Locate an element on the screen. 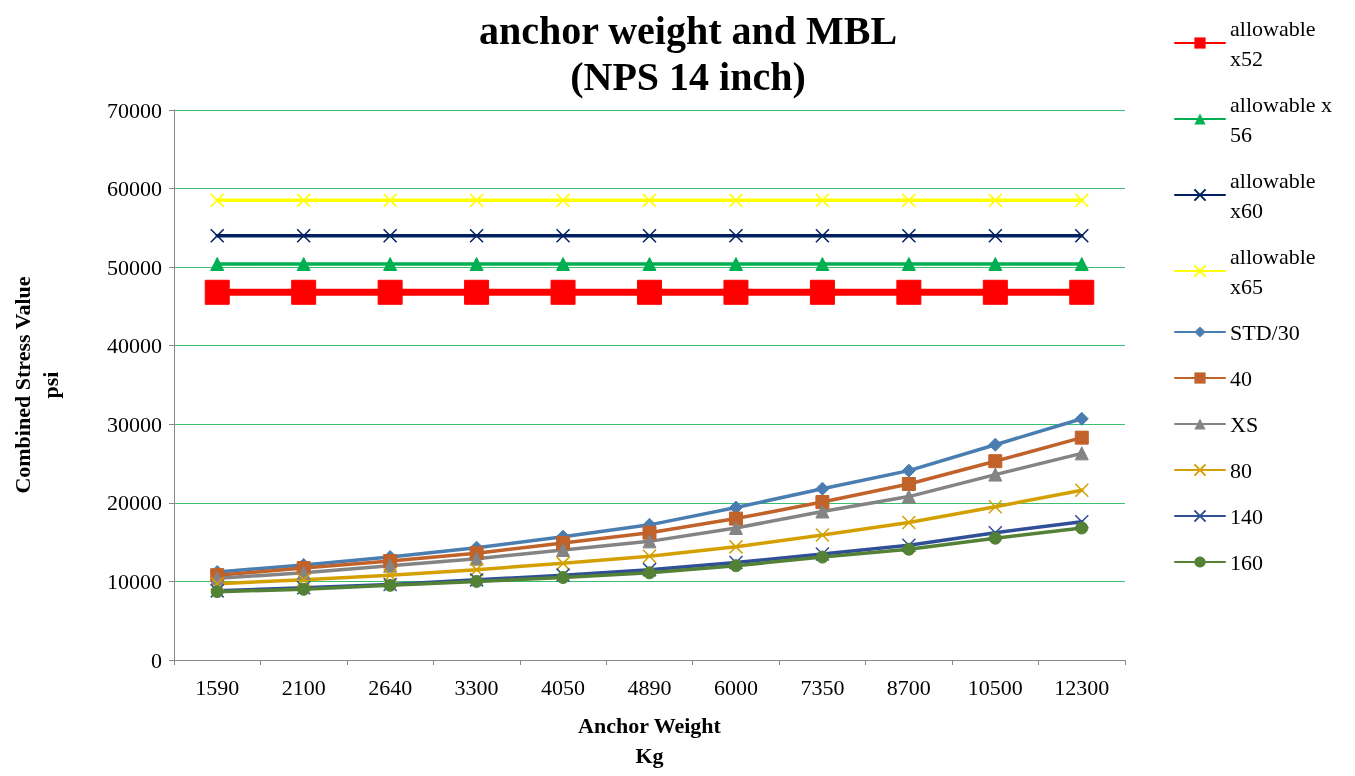  y-tick-label: 70000 is located at coordinates (134, 110).